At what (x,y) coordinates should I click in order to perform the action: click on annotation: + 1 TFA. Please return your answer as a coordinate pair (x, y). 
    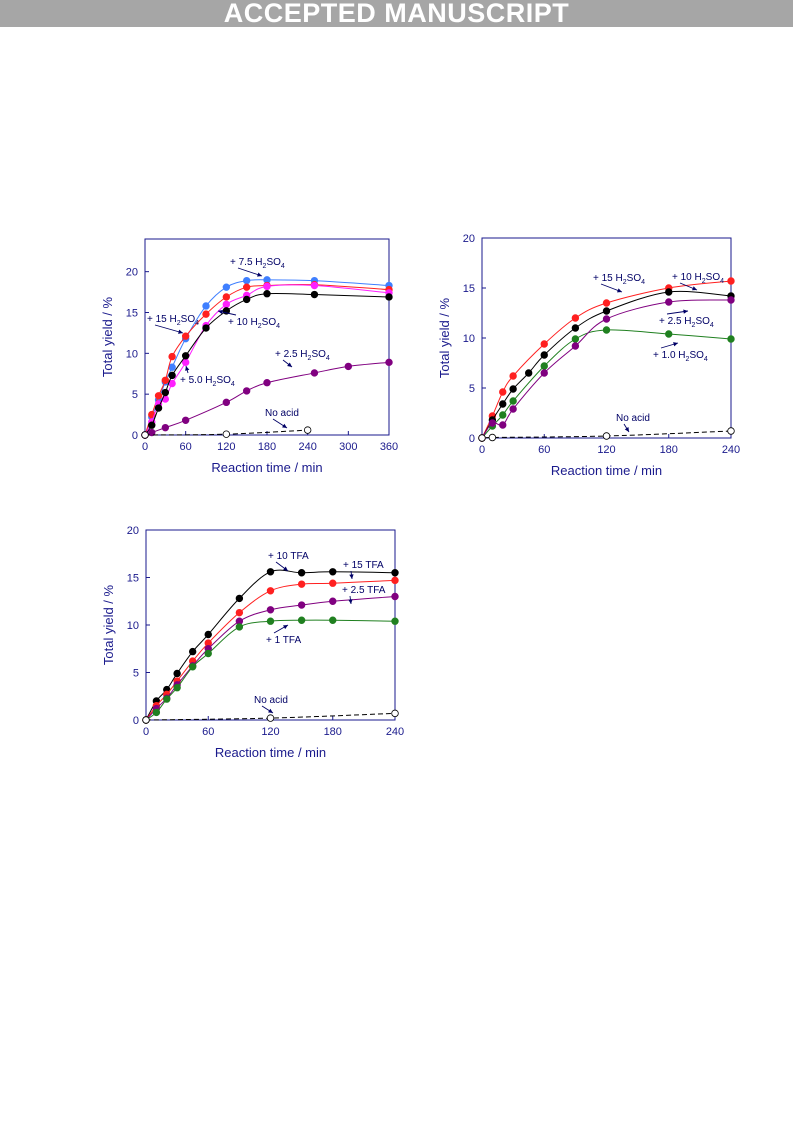
    Looking at the image, I should click on (283, 635).